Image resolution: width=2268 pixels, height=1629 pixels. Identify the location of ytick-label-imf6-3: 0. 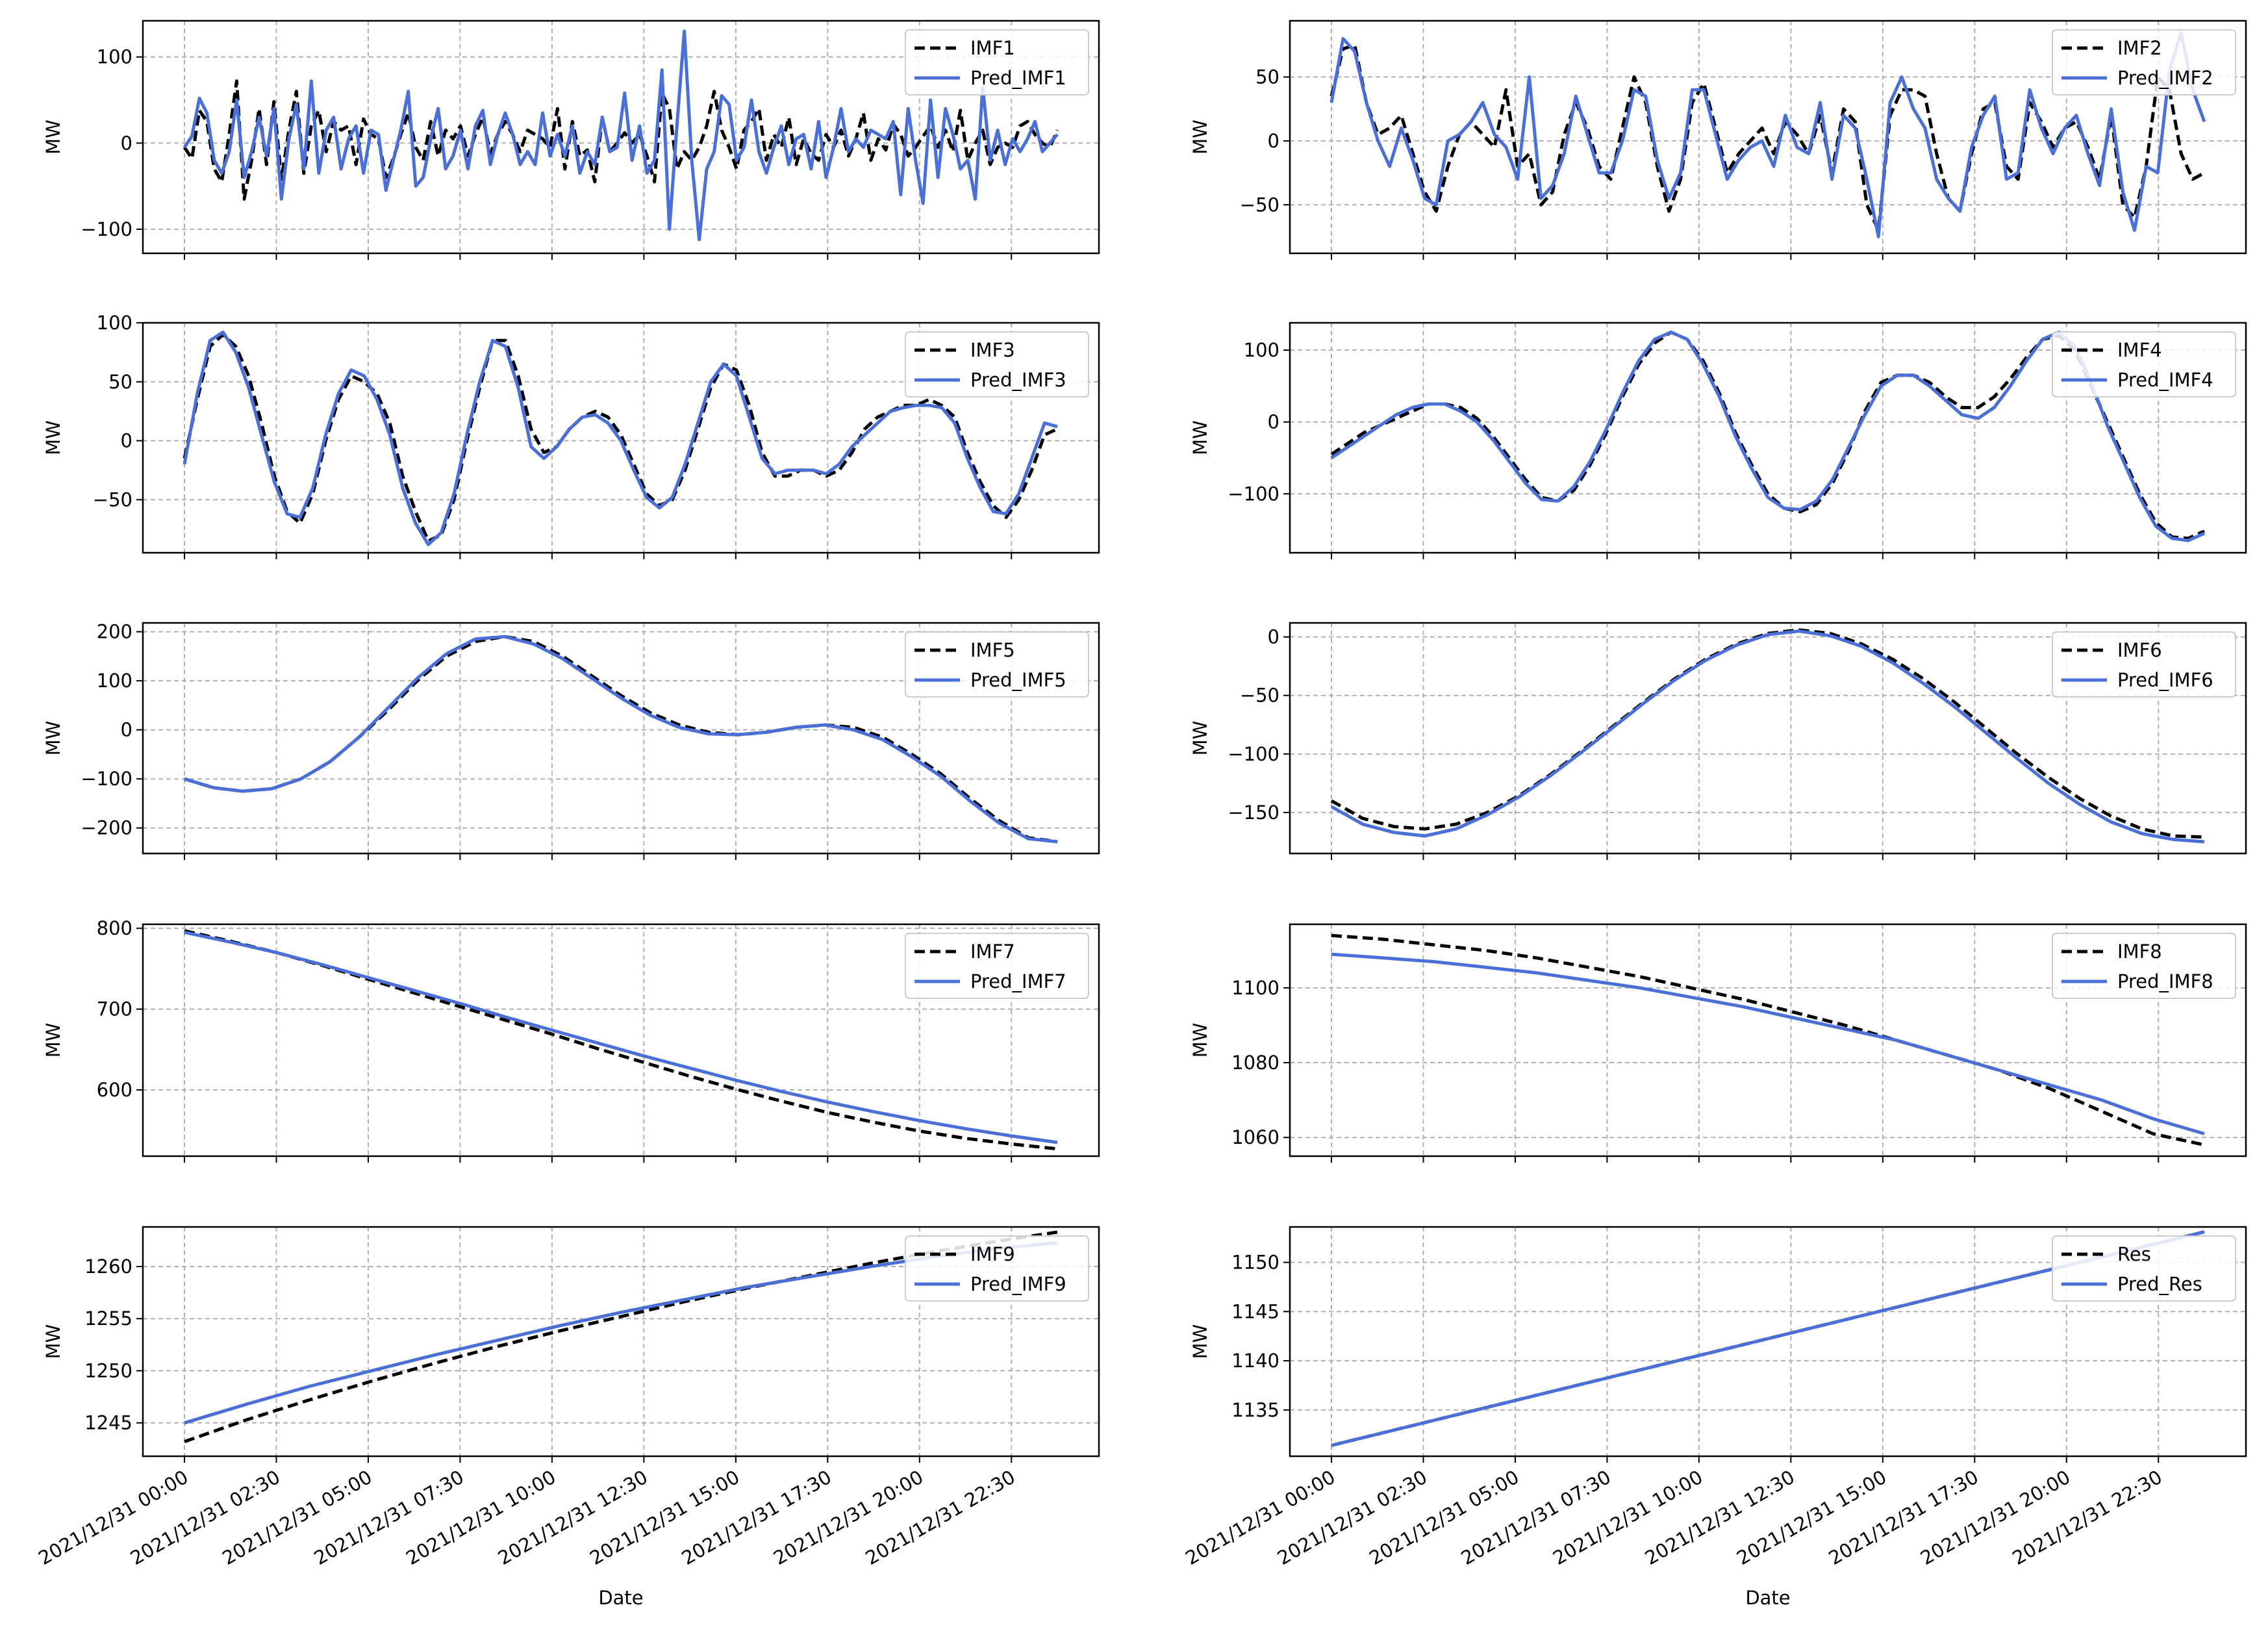
(1274, 637).